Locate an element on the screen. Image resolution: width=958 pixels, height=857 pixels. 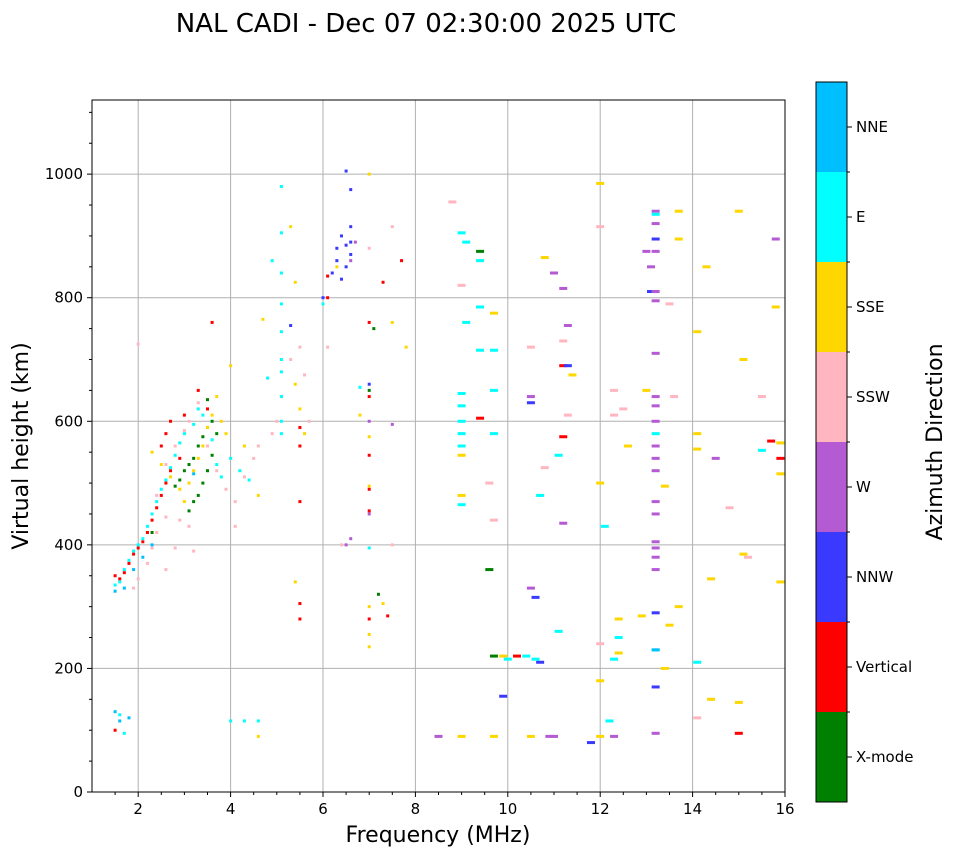
colorbar-label: X-mode is located at coordinates (884, 757).